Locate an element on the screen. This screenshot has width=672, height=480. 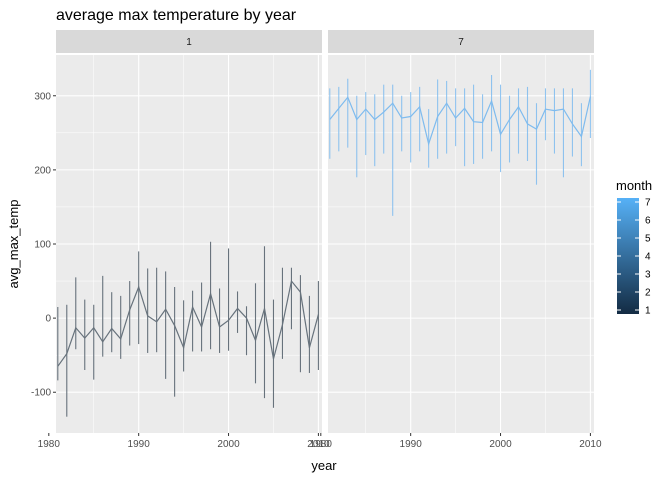
legend-label: 5 is located at coordinates (648, 239).